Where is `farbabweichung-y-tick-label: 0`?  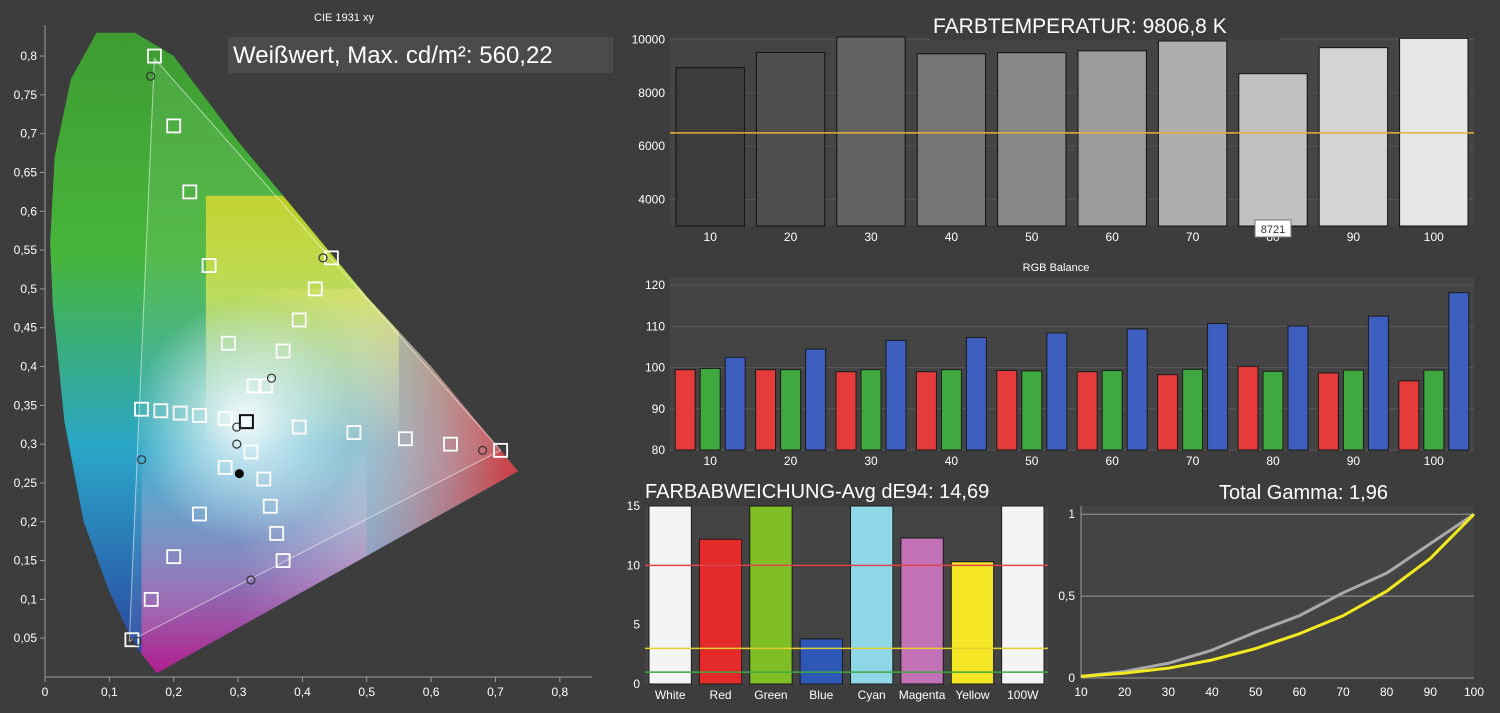
farbabweichung-y-tick-label: 0 is located at coordinates (636, 684).